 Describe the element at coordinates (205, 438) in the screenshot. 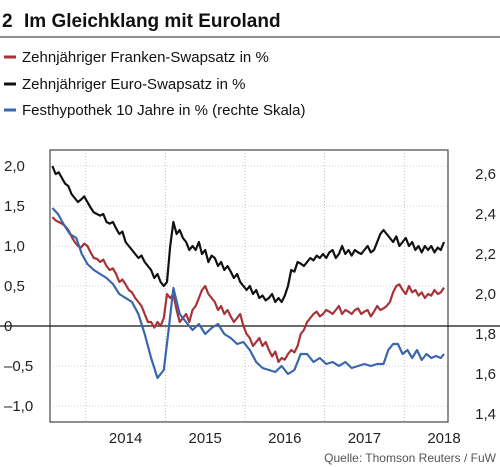

I see `x-tick-label: 2015` at that location.